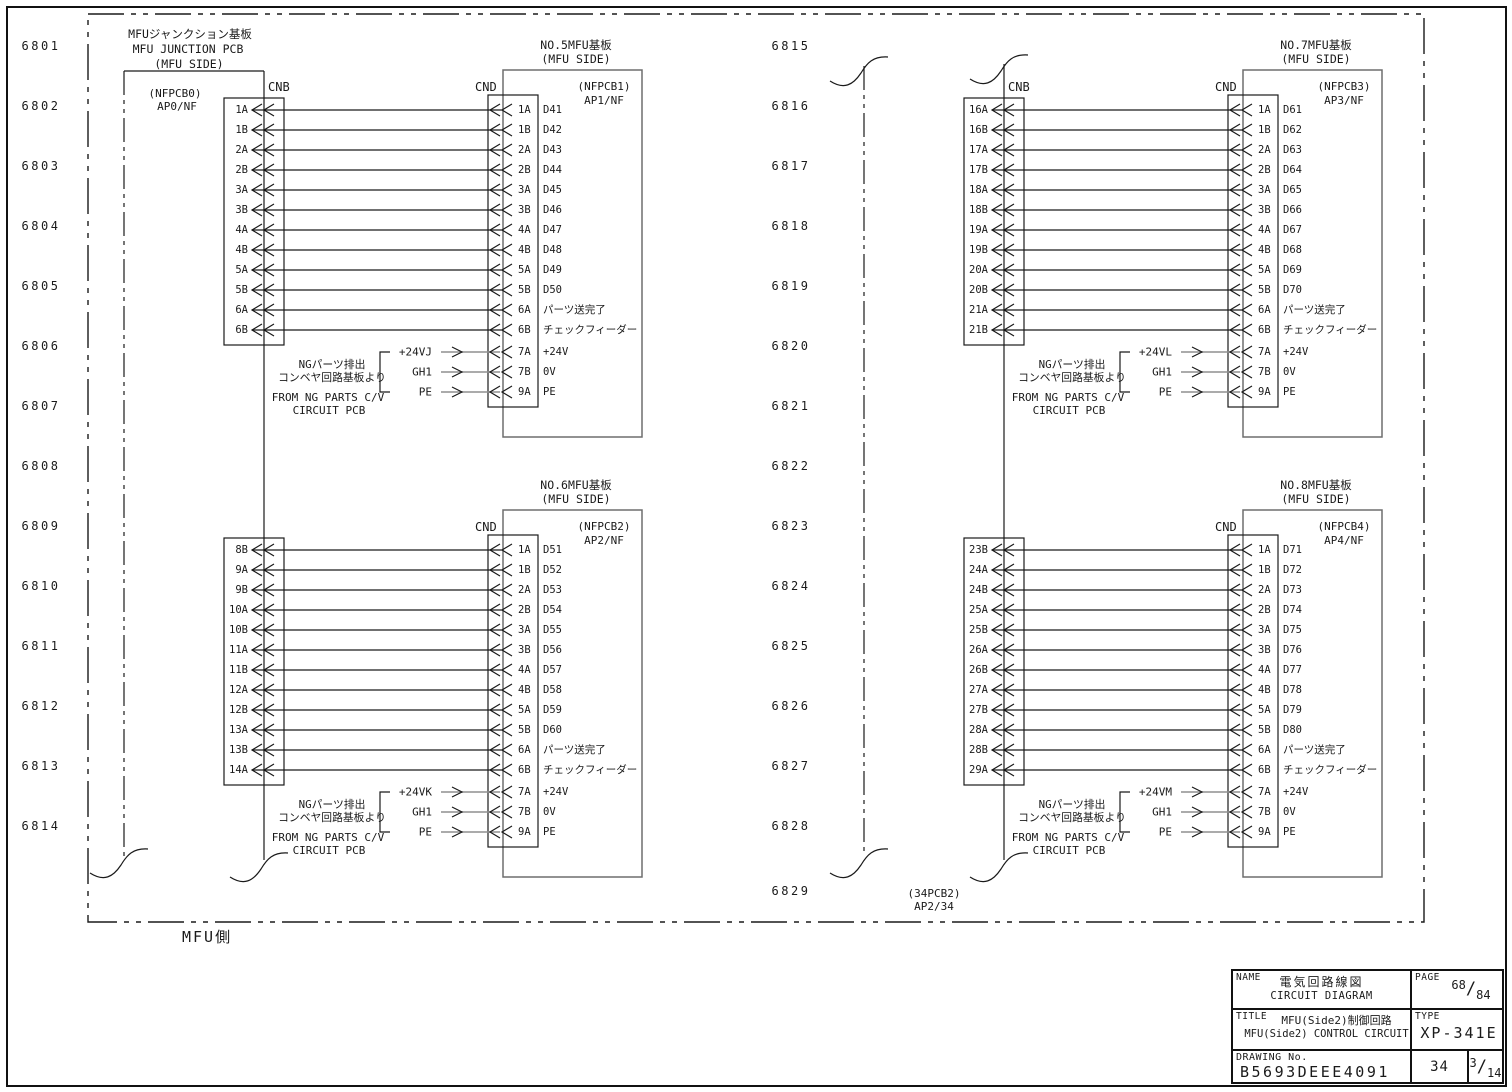 The image size is (1512, 1092). Describe the element at coordinates (978, 550) in the screenshot. I see `cnb-pin-label: 23B` at that location.